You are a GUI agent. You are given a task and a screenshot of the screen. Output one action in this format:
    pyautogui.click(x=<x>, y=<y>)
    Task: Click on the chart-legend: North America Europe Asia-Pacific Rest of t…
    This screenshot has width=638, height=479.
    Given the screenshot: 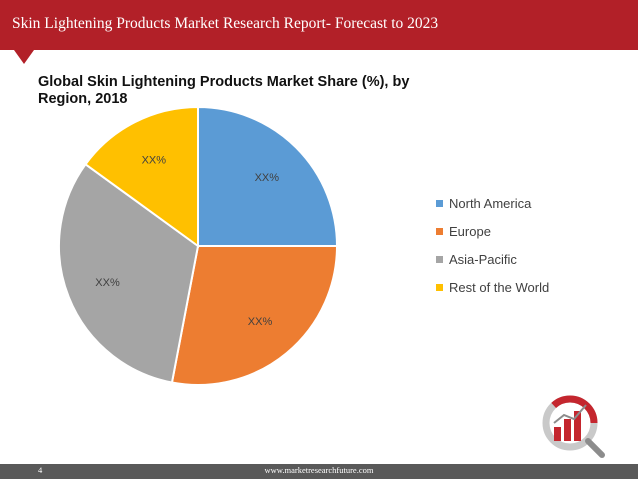 What is the action you would take?
    pyautogui.click(x=492, y=245)
    